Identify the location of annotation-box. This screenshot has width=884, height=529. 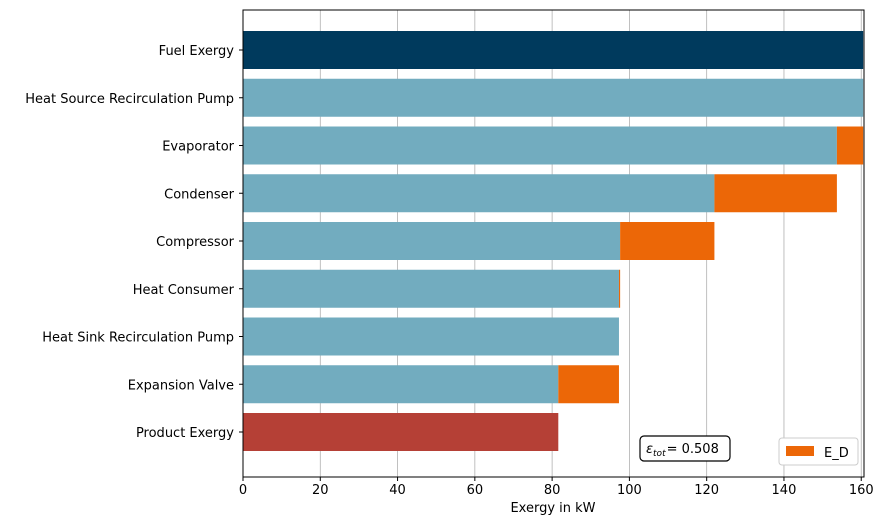
(685, 448).